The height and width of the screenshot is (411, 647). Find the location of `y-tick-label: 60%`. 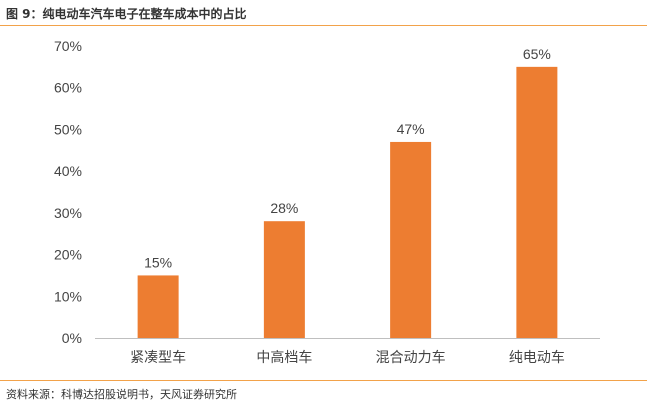

y-tick-label: 60% is located at coordinates (68, 88).